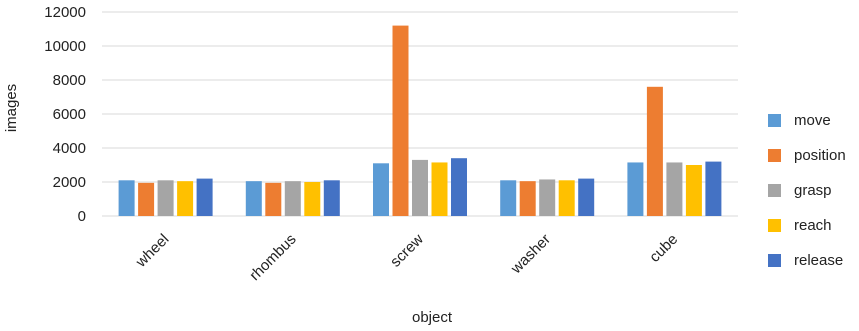 This screenshot has width=859, height=331. What do you see at coordinates (674, 189) in the screenshot?
I see `bar-cube-grasp` at bounding box center [674, 189].